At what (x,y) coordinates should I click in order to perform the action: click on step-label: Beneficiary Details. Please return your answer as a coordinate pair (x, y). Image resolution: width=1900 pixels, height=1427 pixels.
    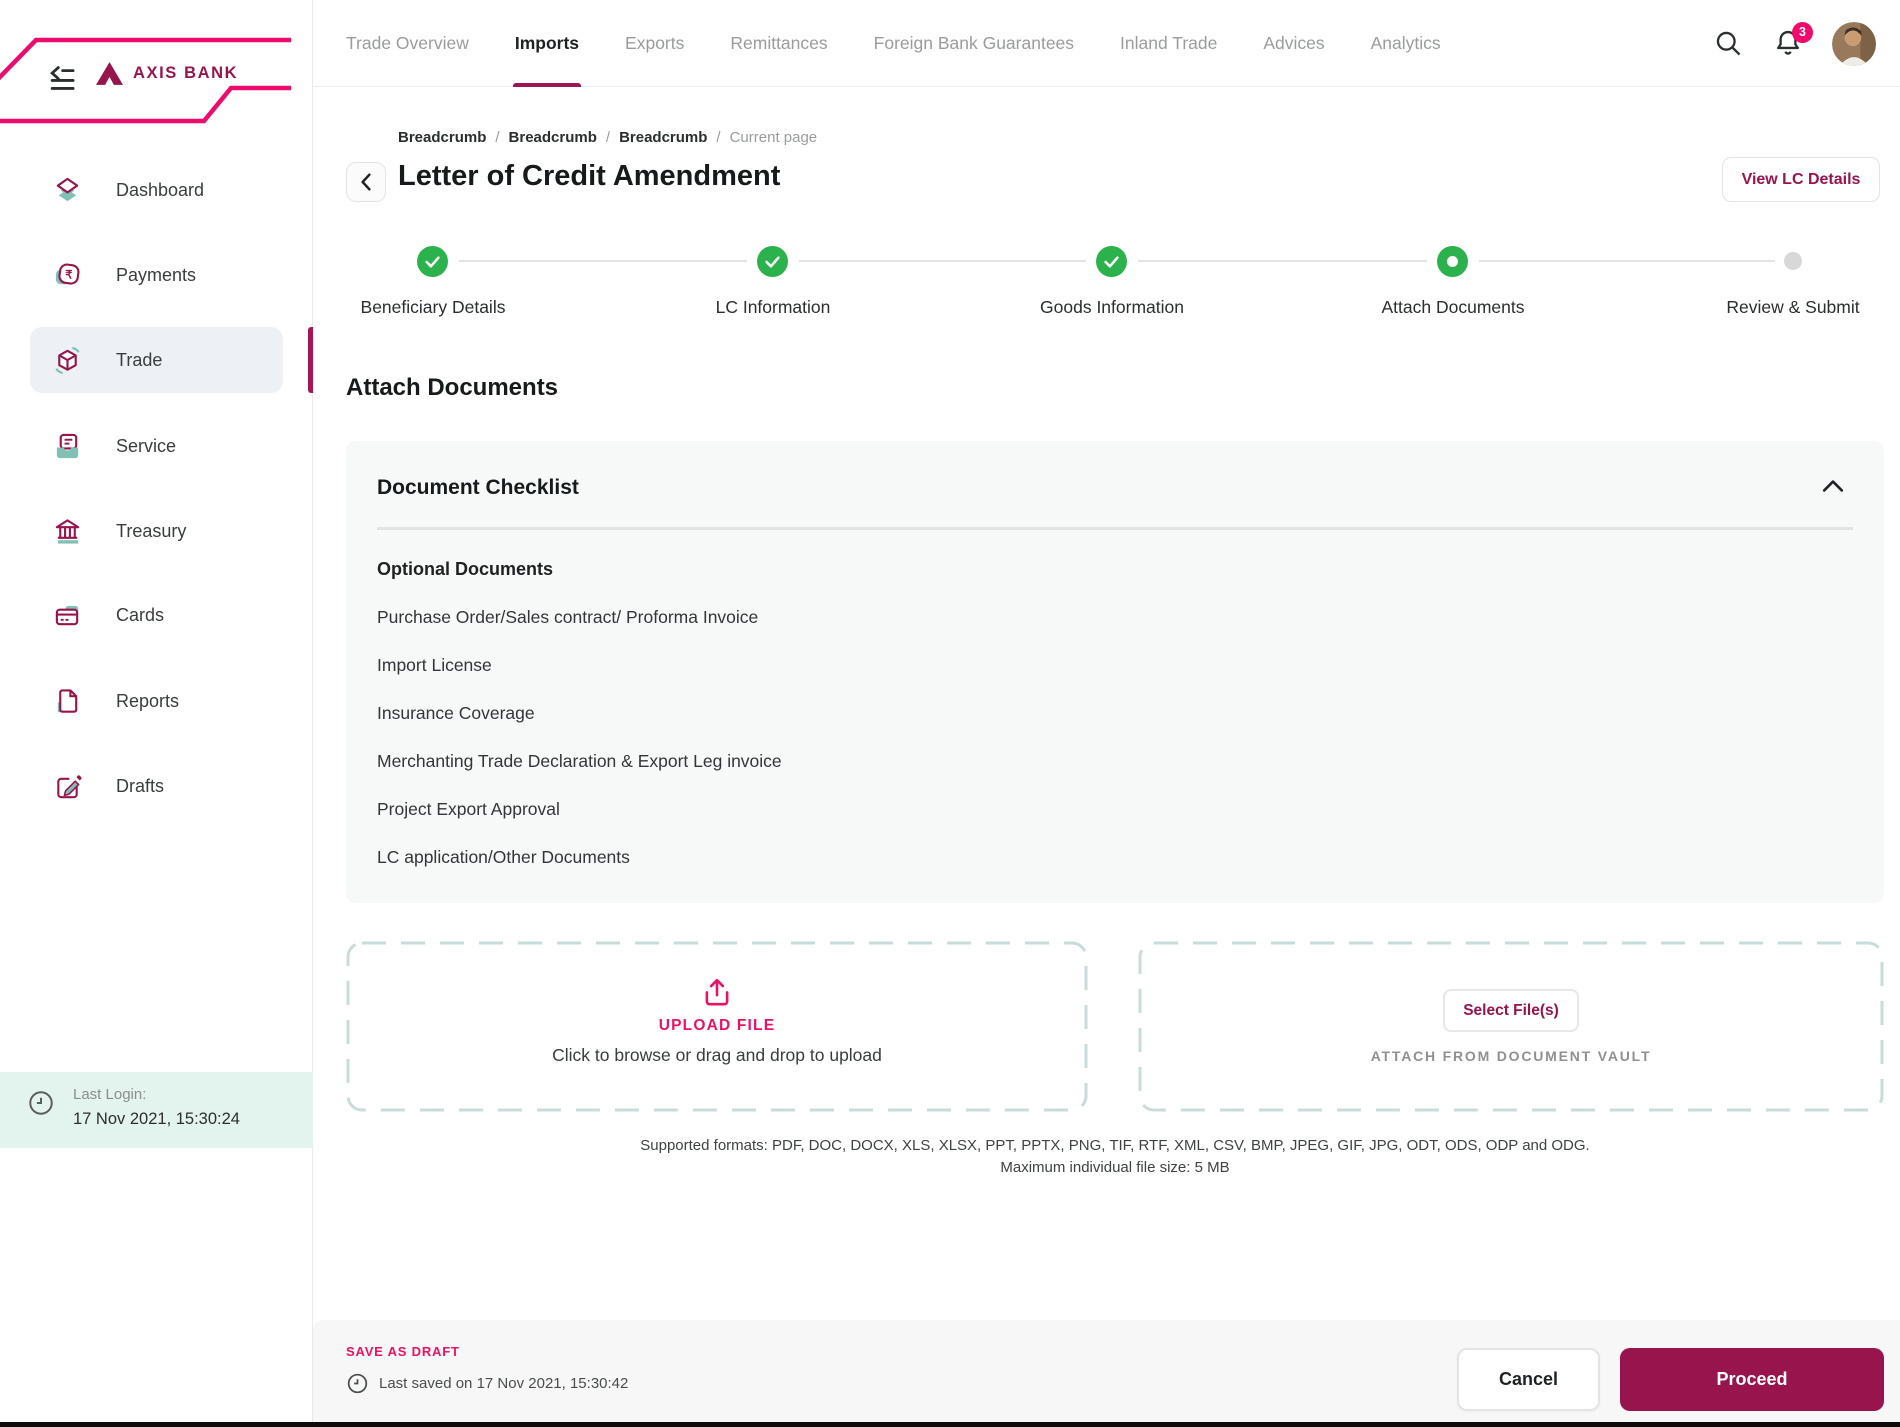
    Looking at the image, I should click on (433, 307).